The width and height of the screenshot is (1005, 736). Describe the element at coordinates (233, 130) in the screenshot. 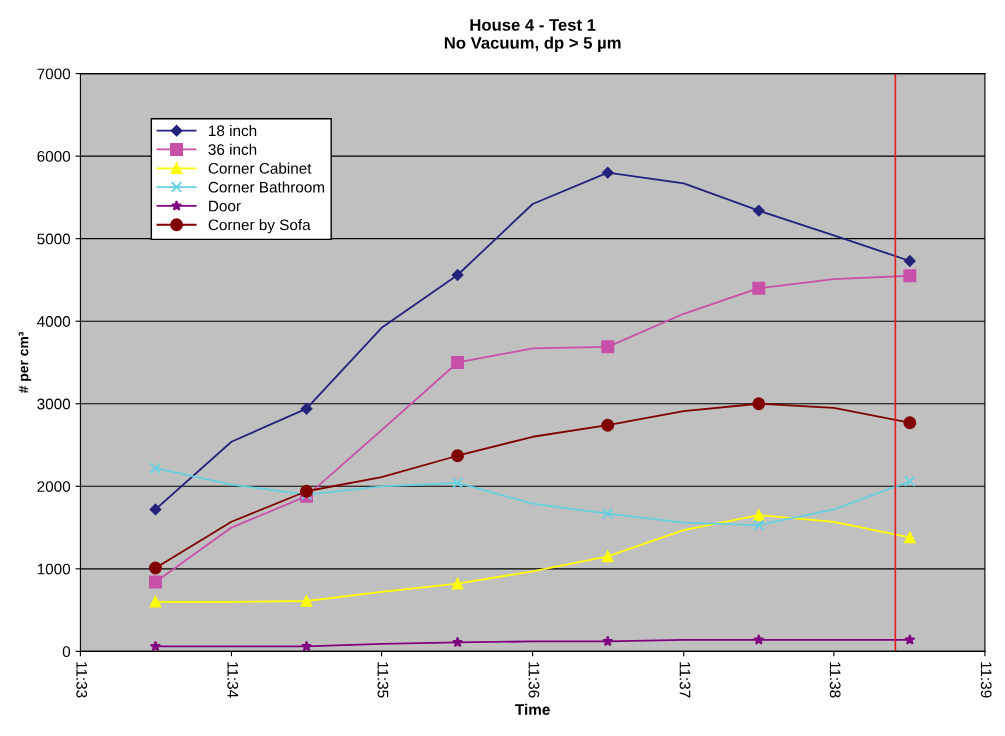

I see `legend-label: 18 inch` at that location.